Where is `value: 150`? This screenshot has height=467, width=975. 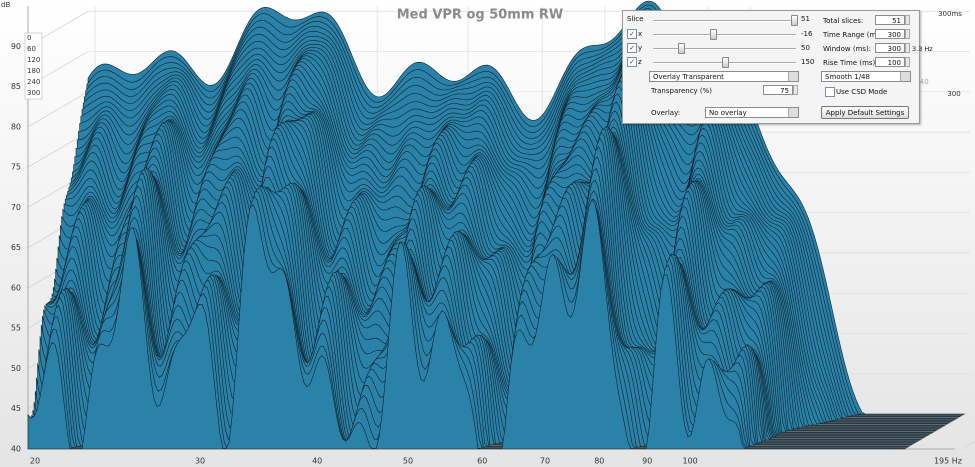 value: 150 is located at coordinates (808, 62).